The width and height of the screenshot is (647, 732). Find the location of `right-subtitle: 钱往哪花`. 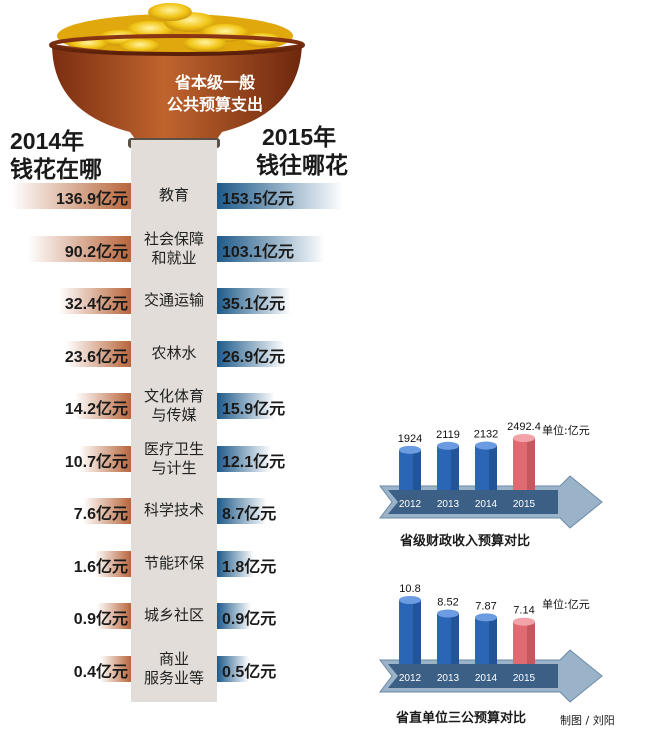

right-subtitle: 钱往哪花 is located at coordinates (302, 166).